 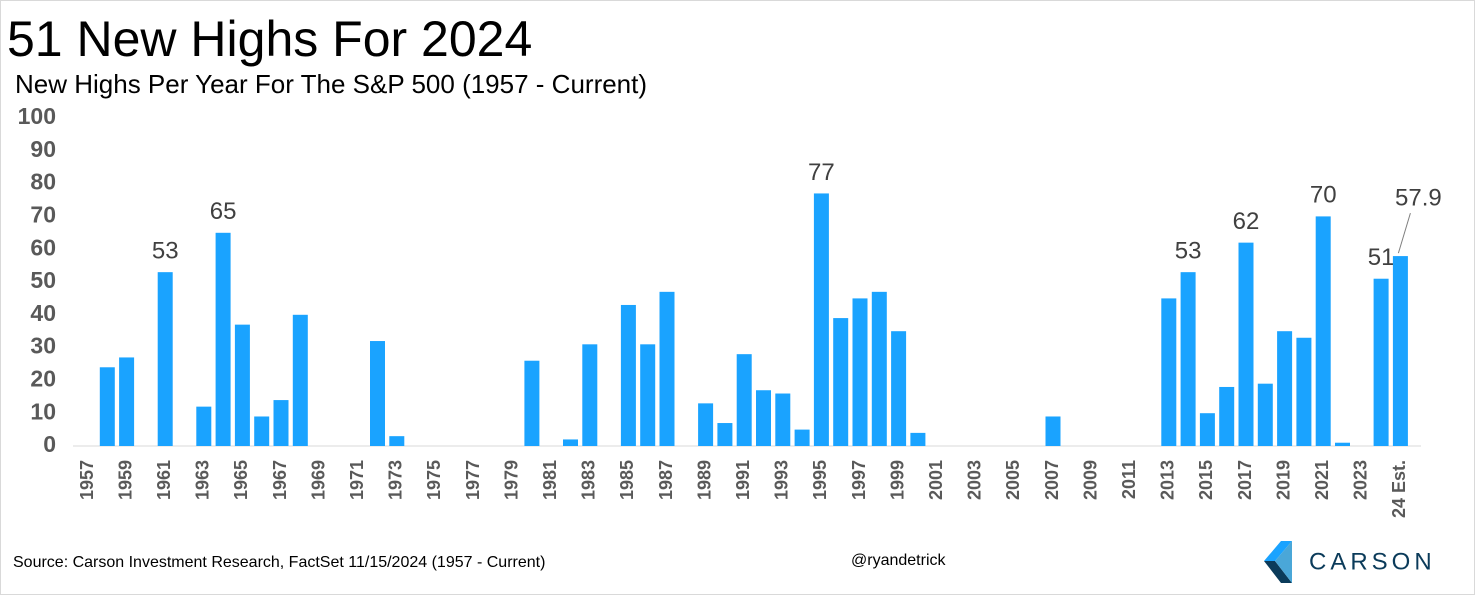 I want to click on x-tick-label: 2015, so click(x=1206, y=480).